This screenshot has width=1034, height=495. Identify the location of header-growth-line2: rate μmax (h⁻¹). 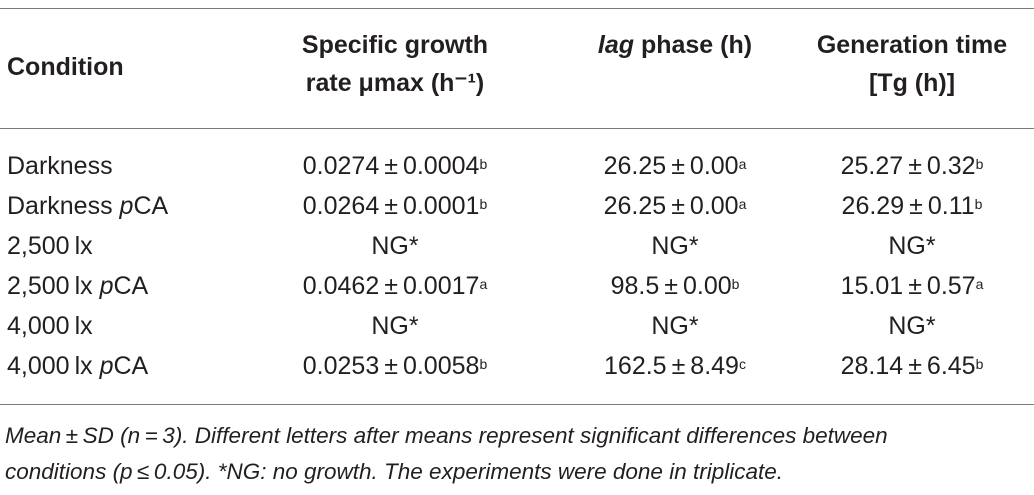
(395, 83).